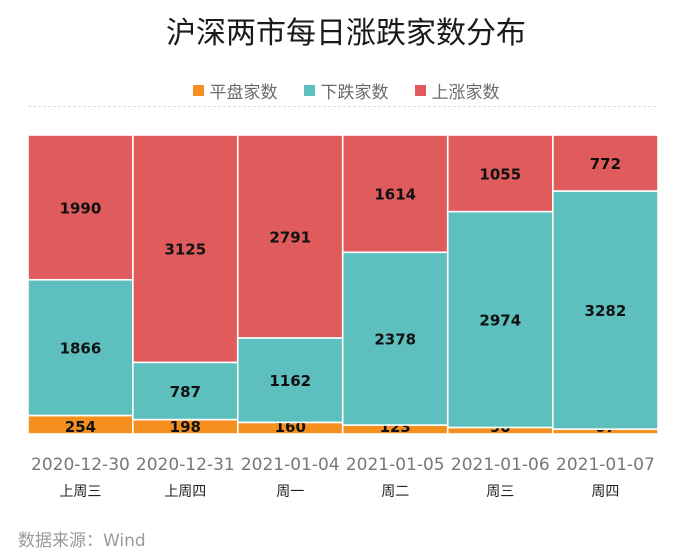 The image size is (692, 560). I want to click on legend-item-up: 上涨家数, so click(457, 90).